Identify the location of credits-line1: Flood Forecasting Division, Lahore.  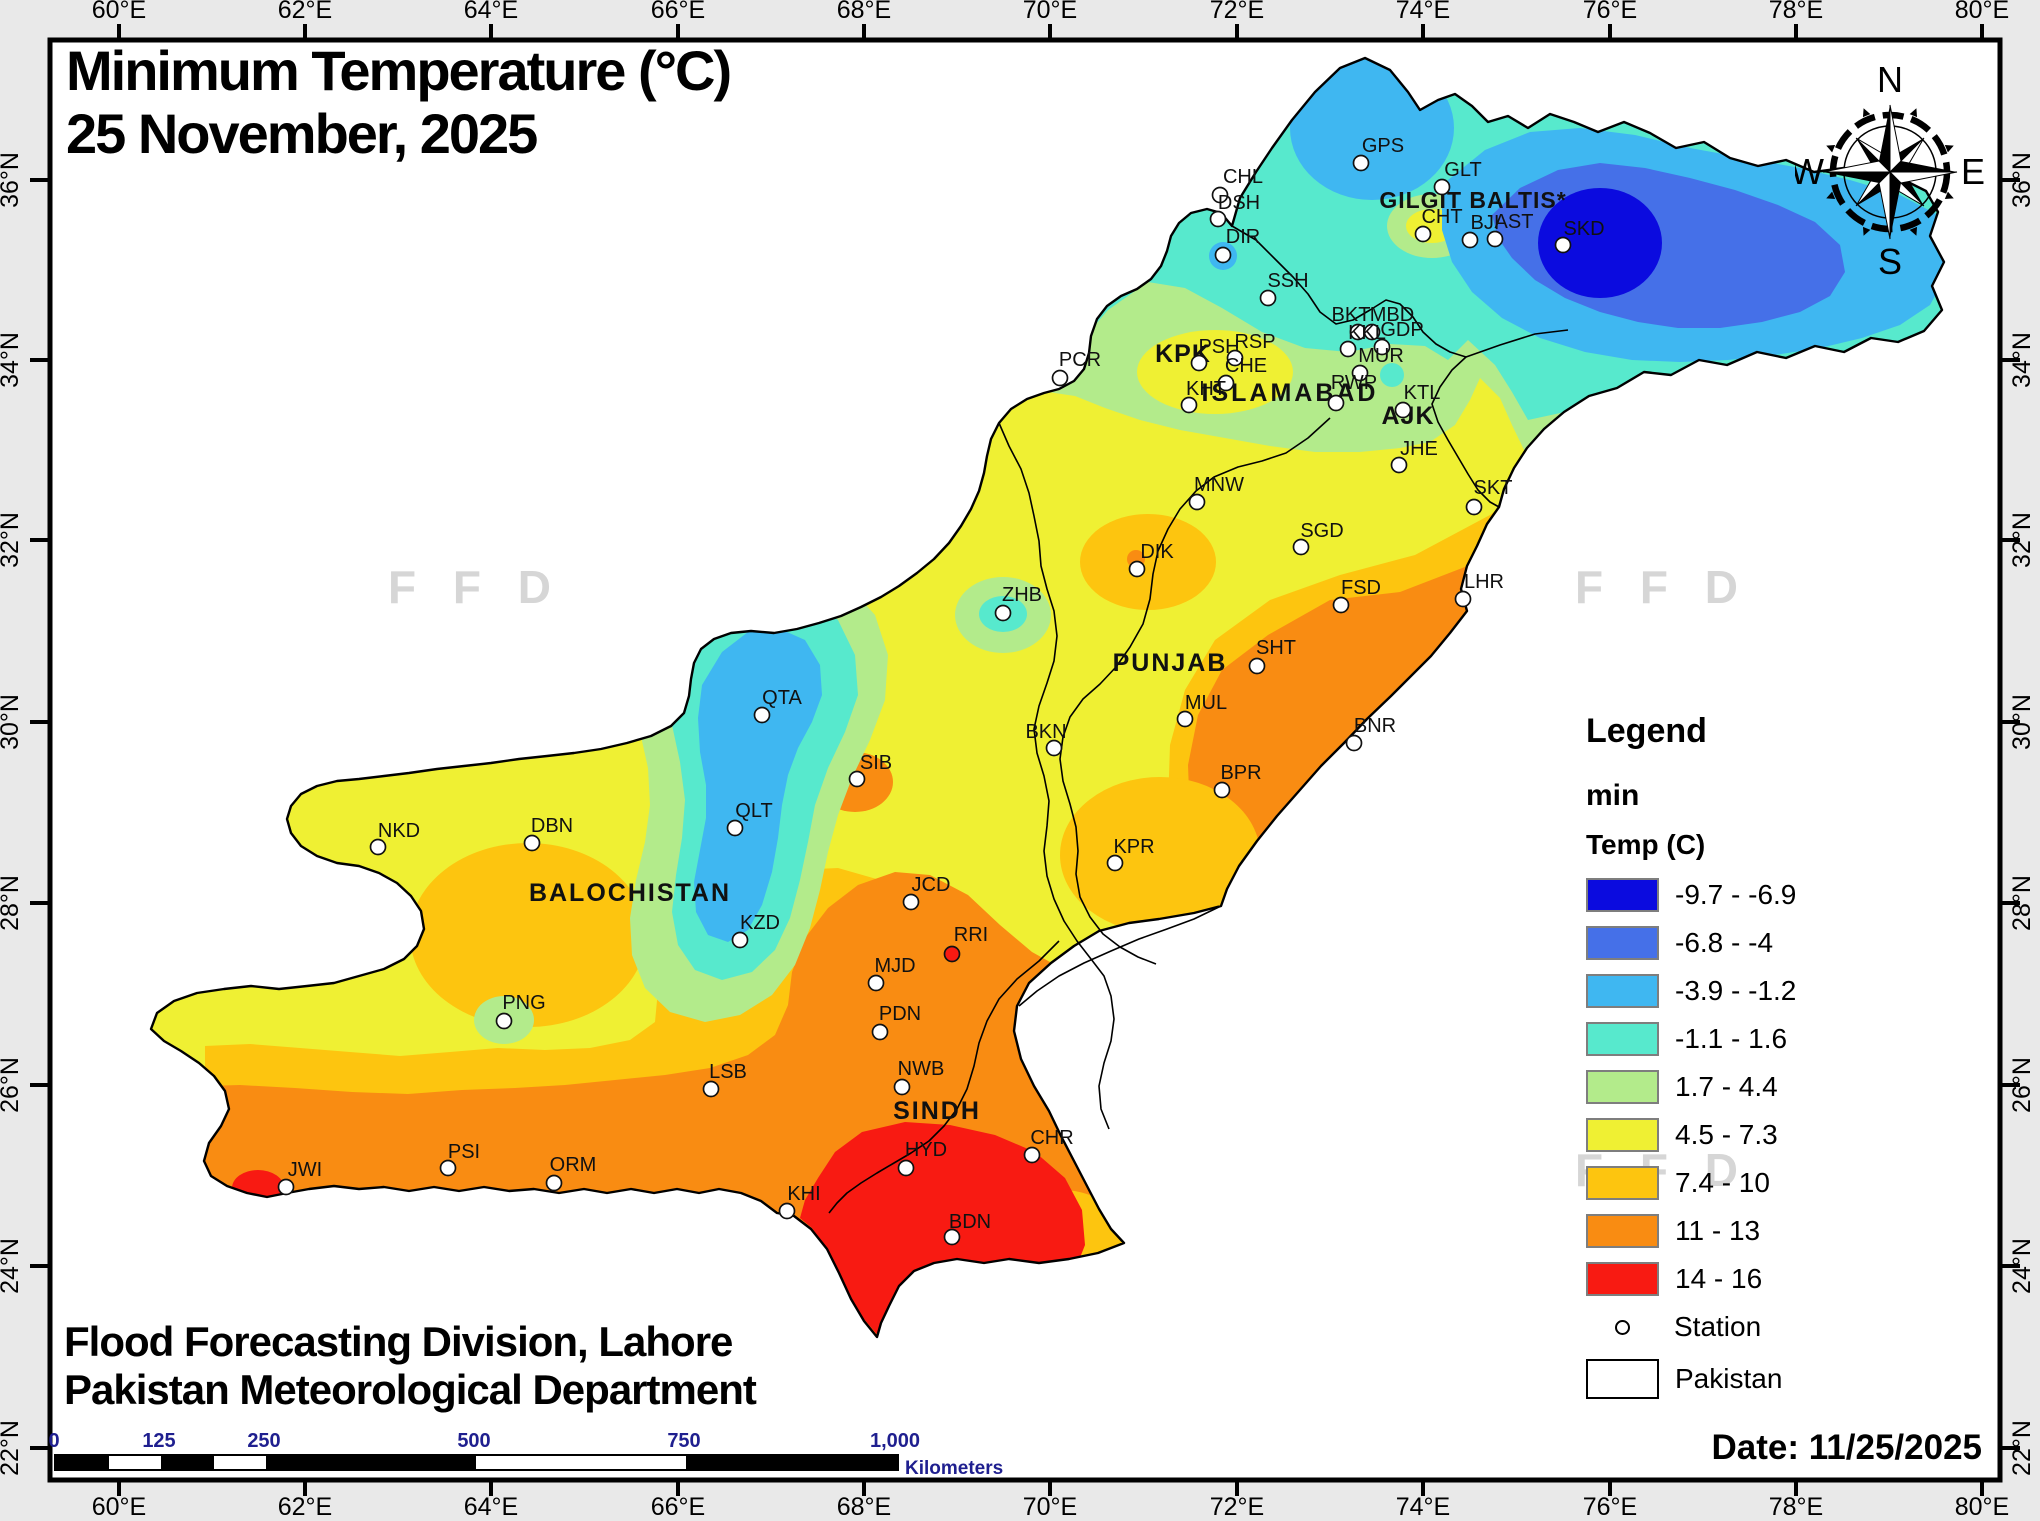
(398, 1341).